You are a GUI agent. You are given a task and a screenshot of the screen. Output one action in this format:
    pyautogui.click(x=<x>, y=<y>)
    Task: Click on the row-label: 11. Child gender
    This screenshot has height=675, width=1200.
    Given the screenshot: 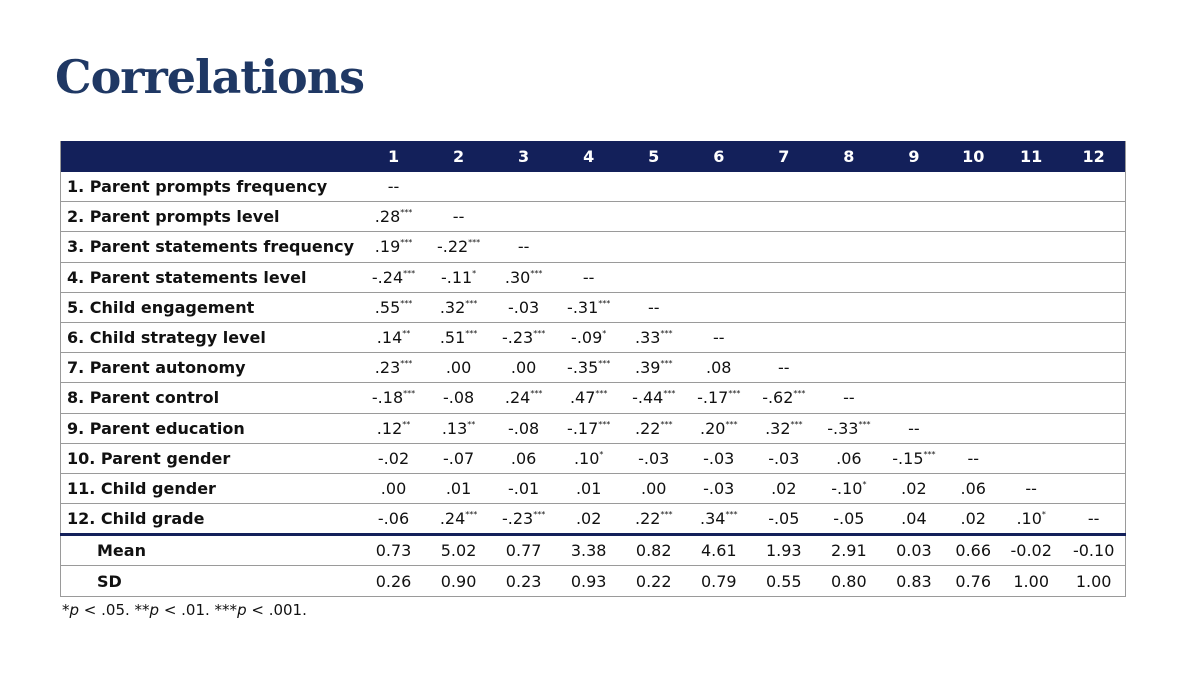 What is the action you would take?
    pyautogui.click(x=210, y=489)
    